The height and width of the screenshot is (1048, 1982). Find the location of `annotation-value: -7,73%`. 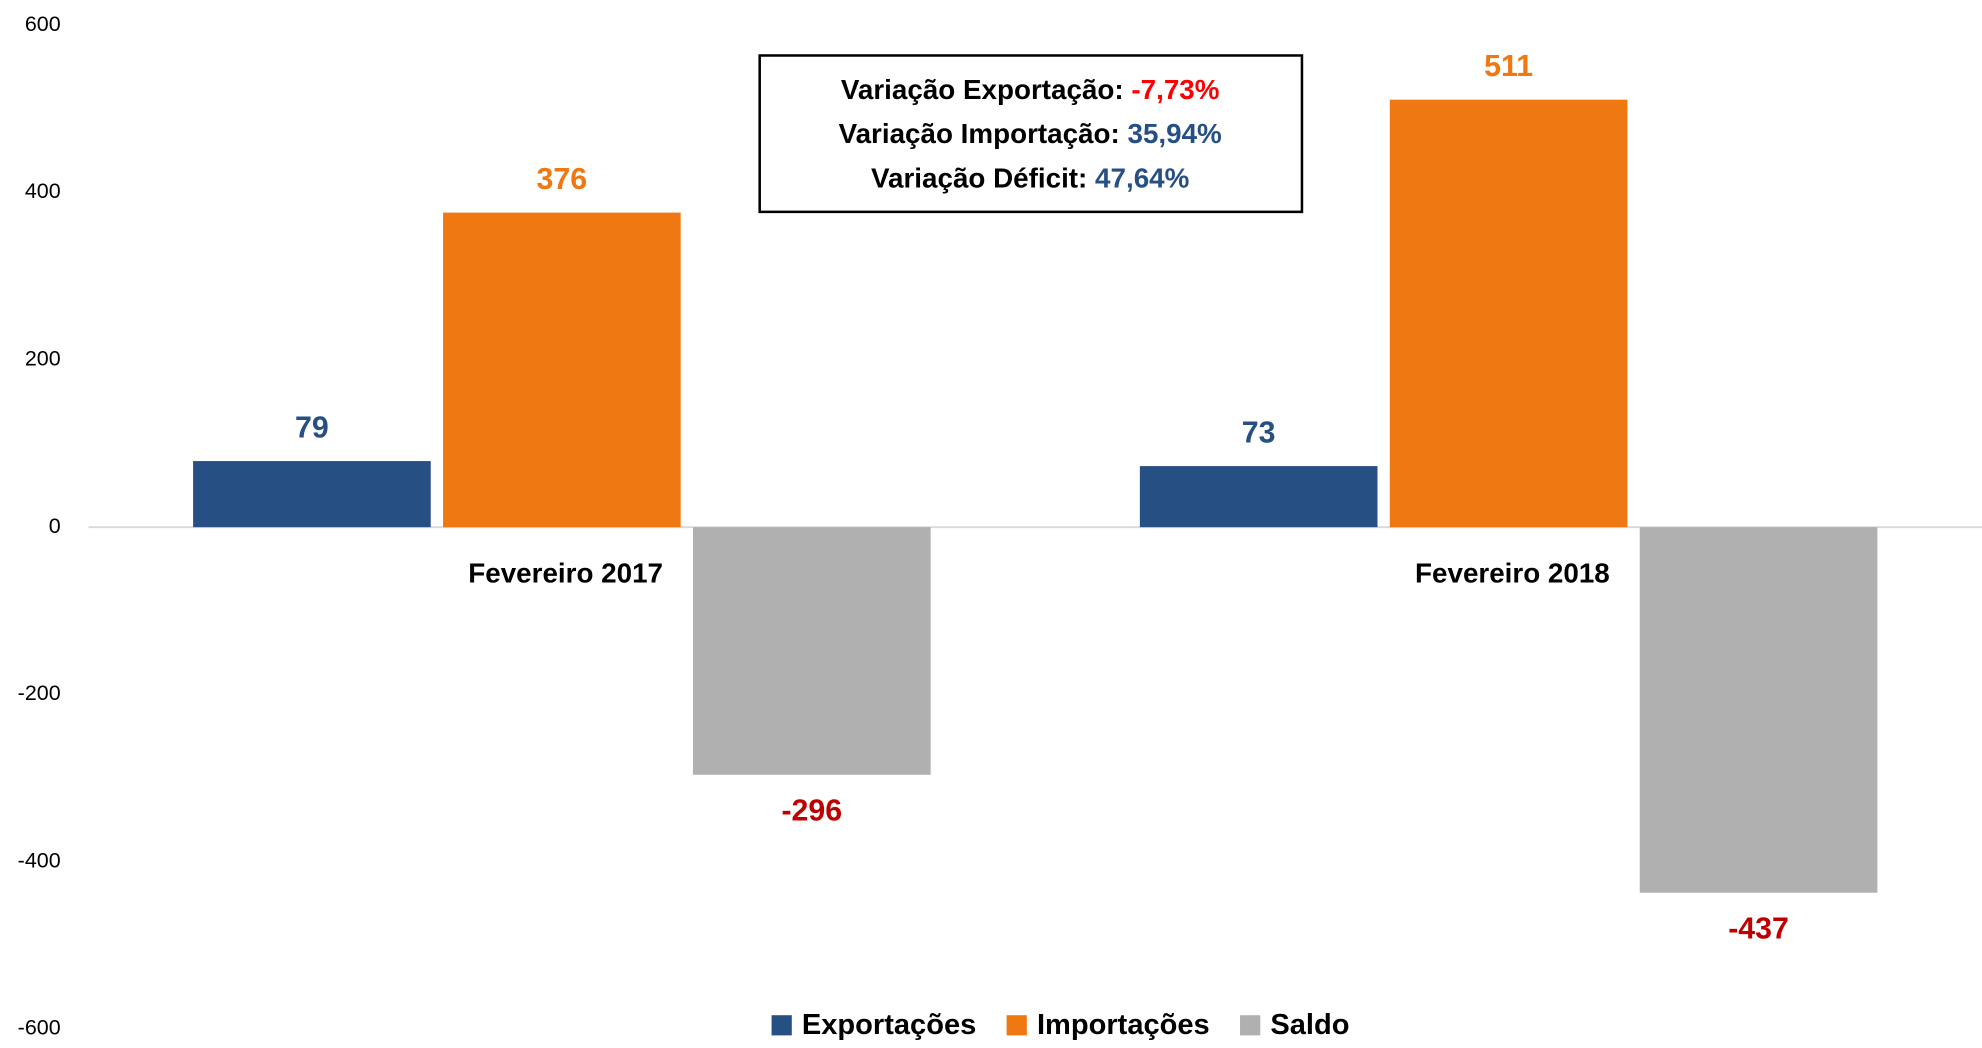

annotation-value: -7,73% is located at coordinates (1175, 89).